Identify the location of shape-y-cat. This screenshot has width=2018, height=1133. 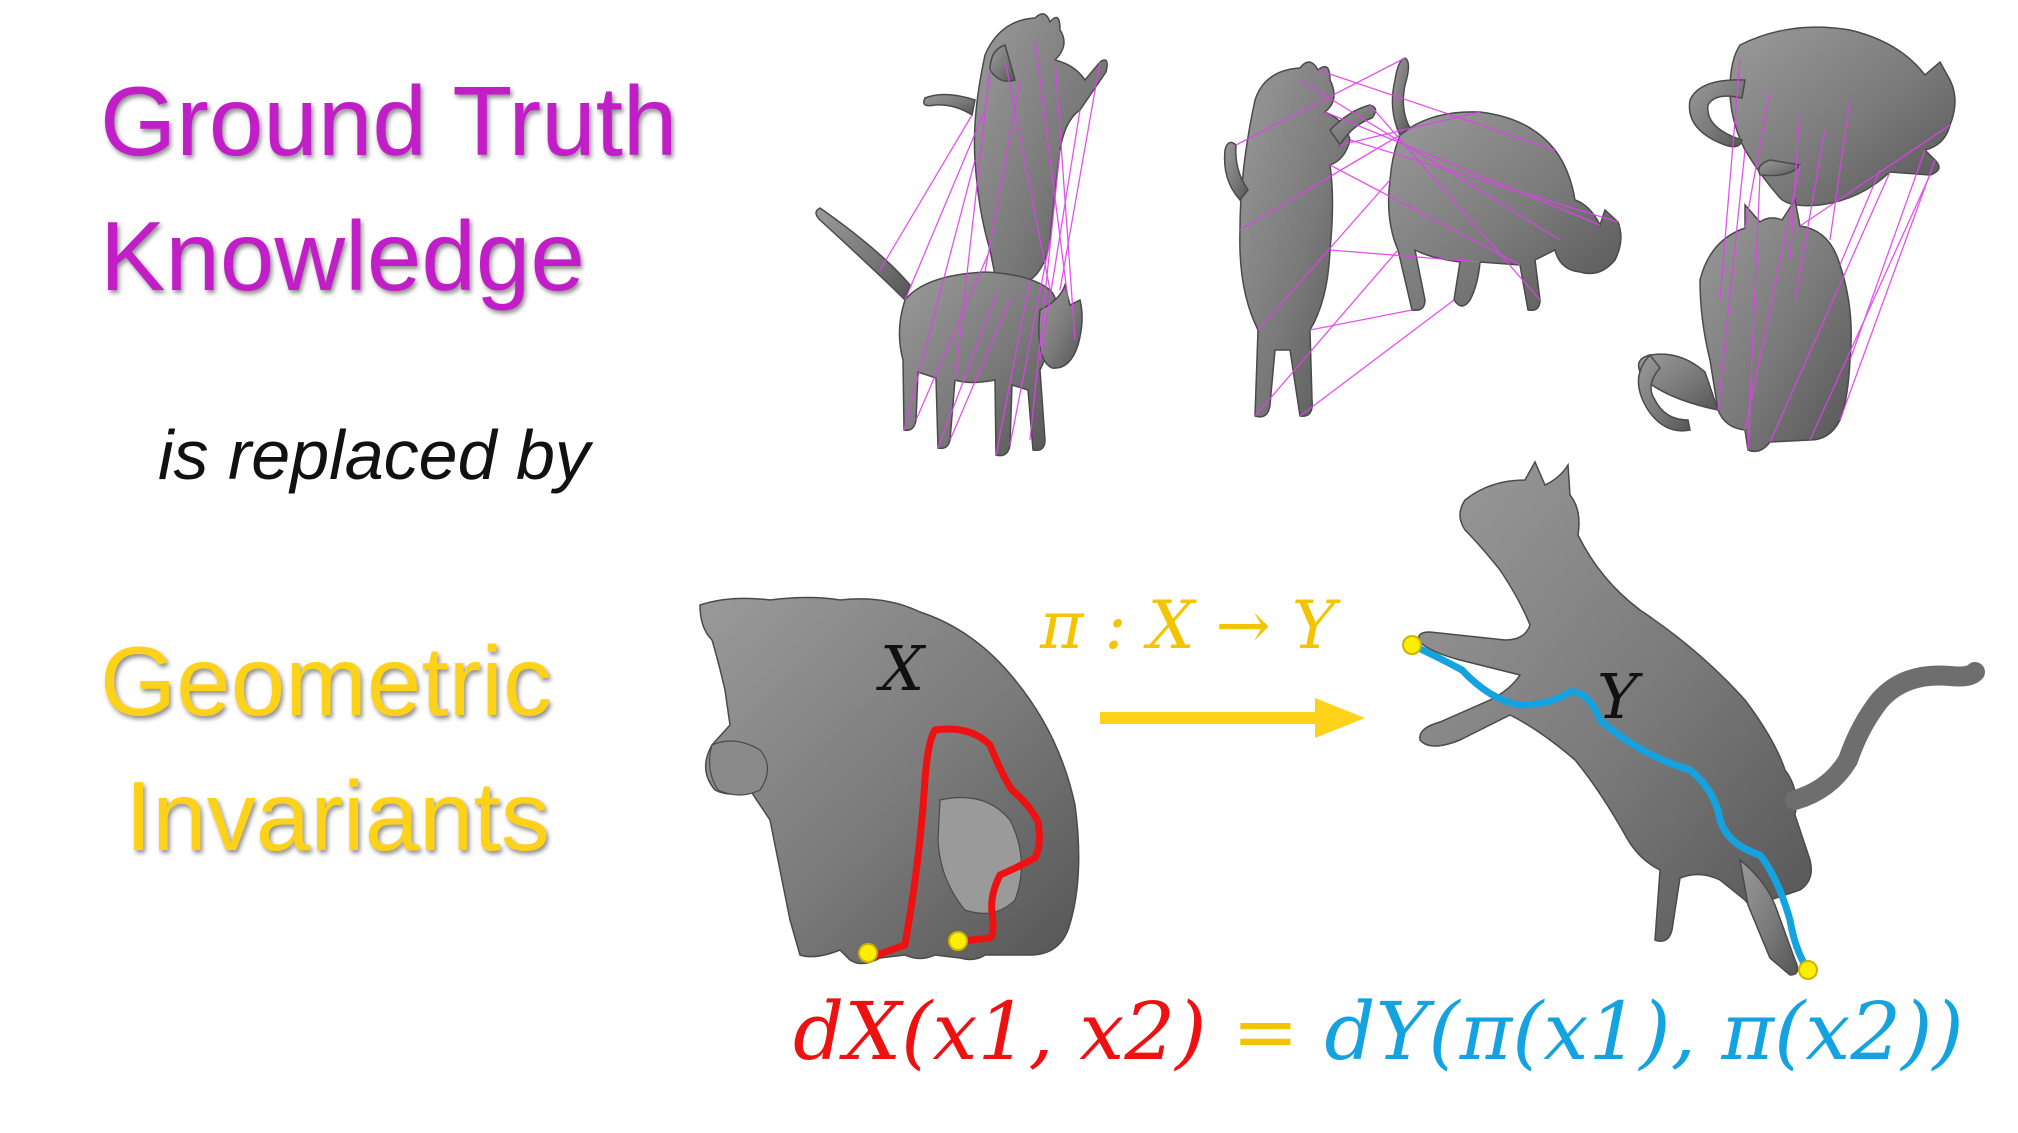
(1701, 718).